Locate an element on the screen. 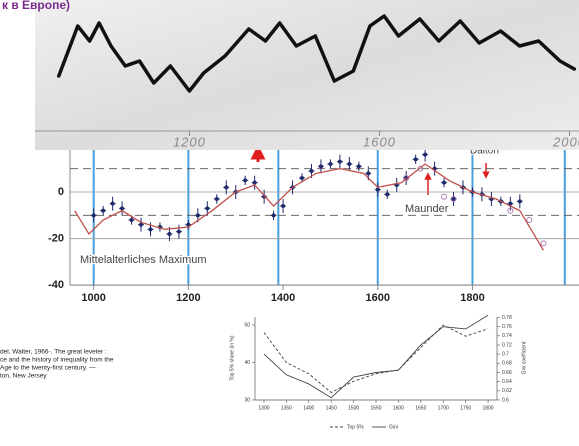 The image size is (579, 446). x-tick-label: 1000 is located at coordinates (93, 298).